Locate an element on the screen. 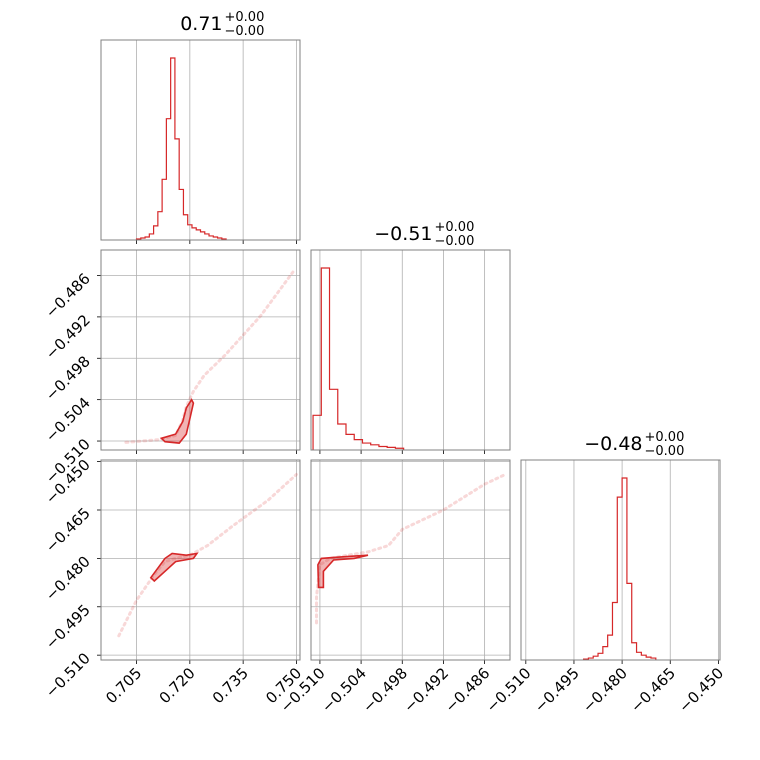 This screenshot has height=760, width=760. panel-title: 0.71 +0.00−0.00 is located at coordinates (222, 24).